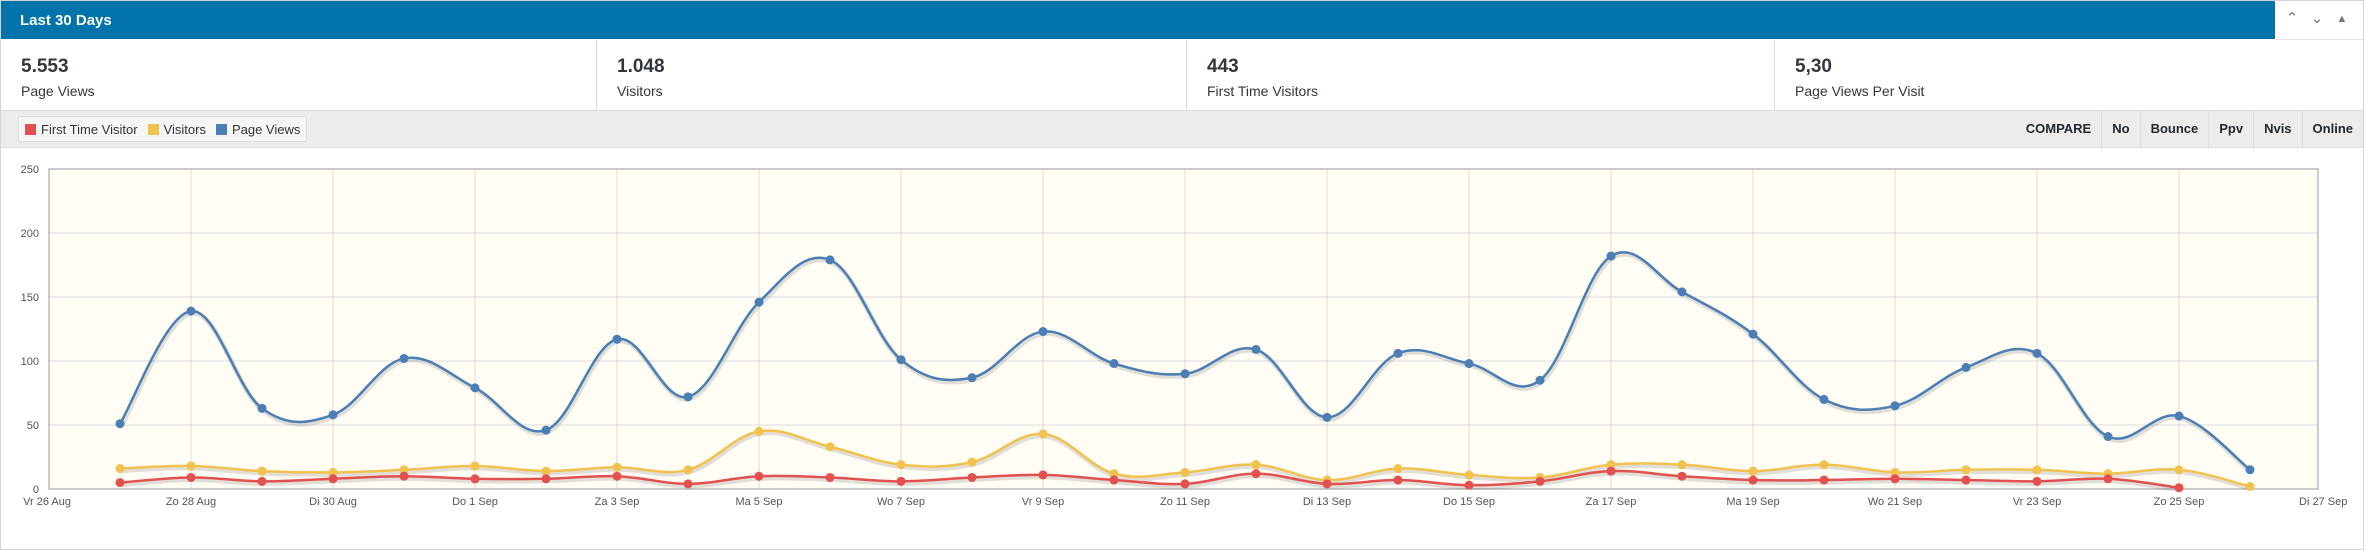  What do you see at coordinates (2058, 128) in the screenshot?
I see `compare-button: COMPARE` at bounding box center [2058, 128].